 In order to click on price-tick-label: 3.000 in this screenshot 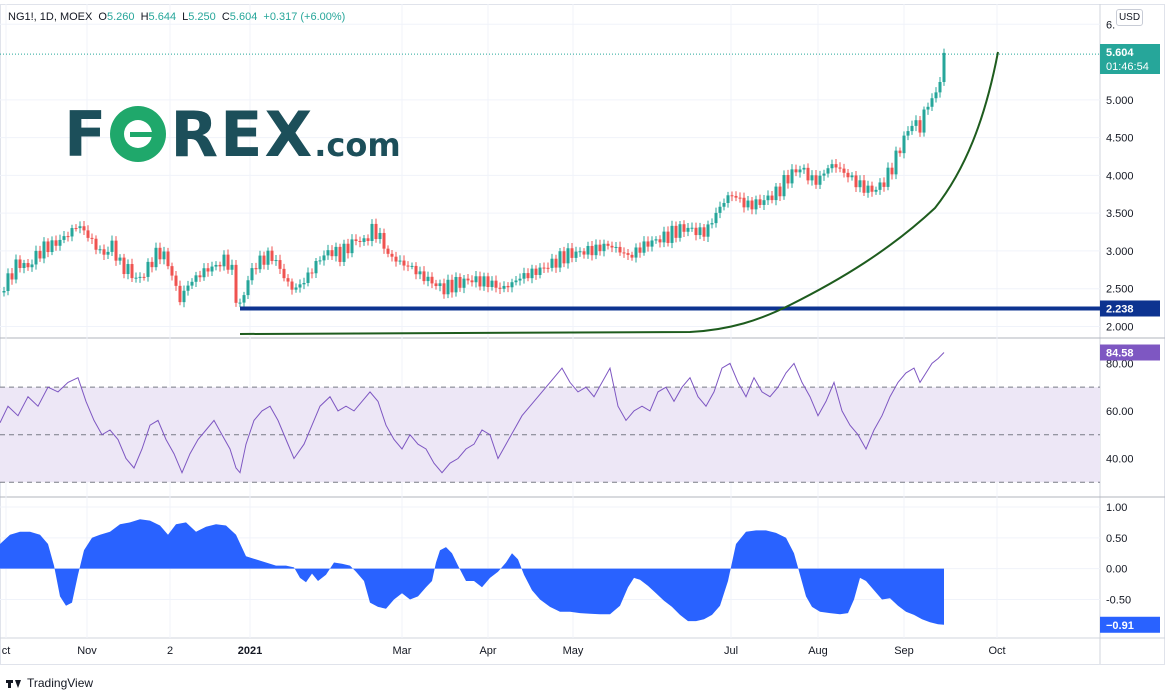, I will do `click(1120, 252)`.